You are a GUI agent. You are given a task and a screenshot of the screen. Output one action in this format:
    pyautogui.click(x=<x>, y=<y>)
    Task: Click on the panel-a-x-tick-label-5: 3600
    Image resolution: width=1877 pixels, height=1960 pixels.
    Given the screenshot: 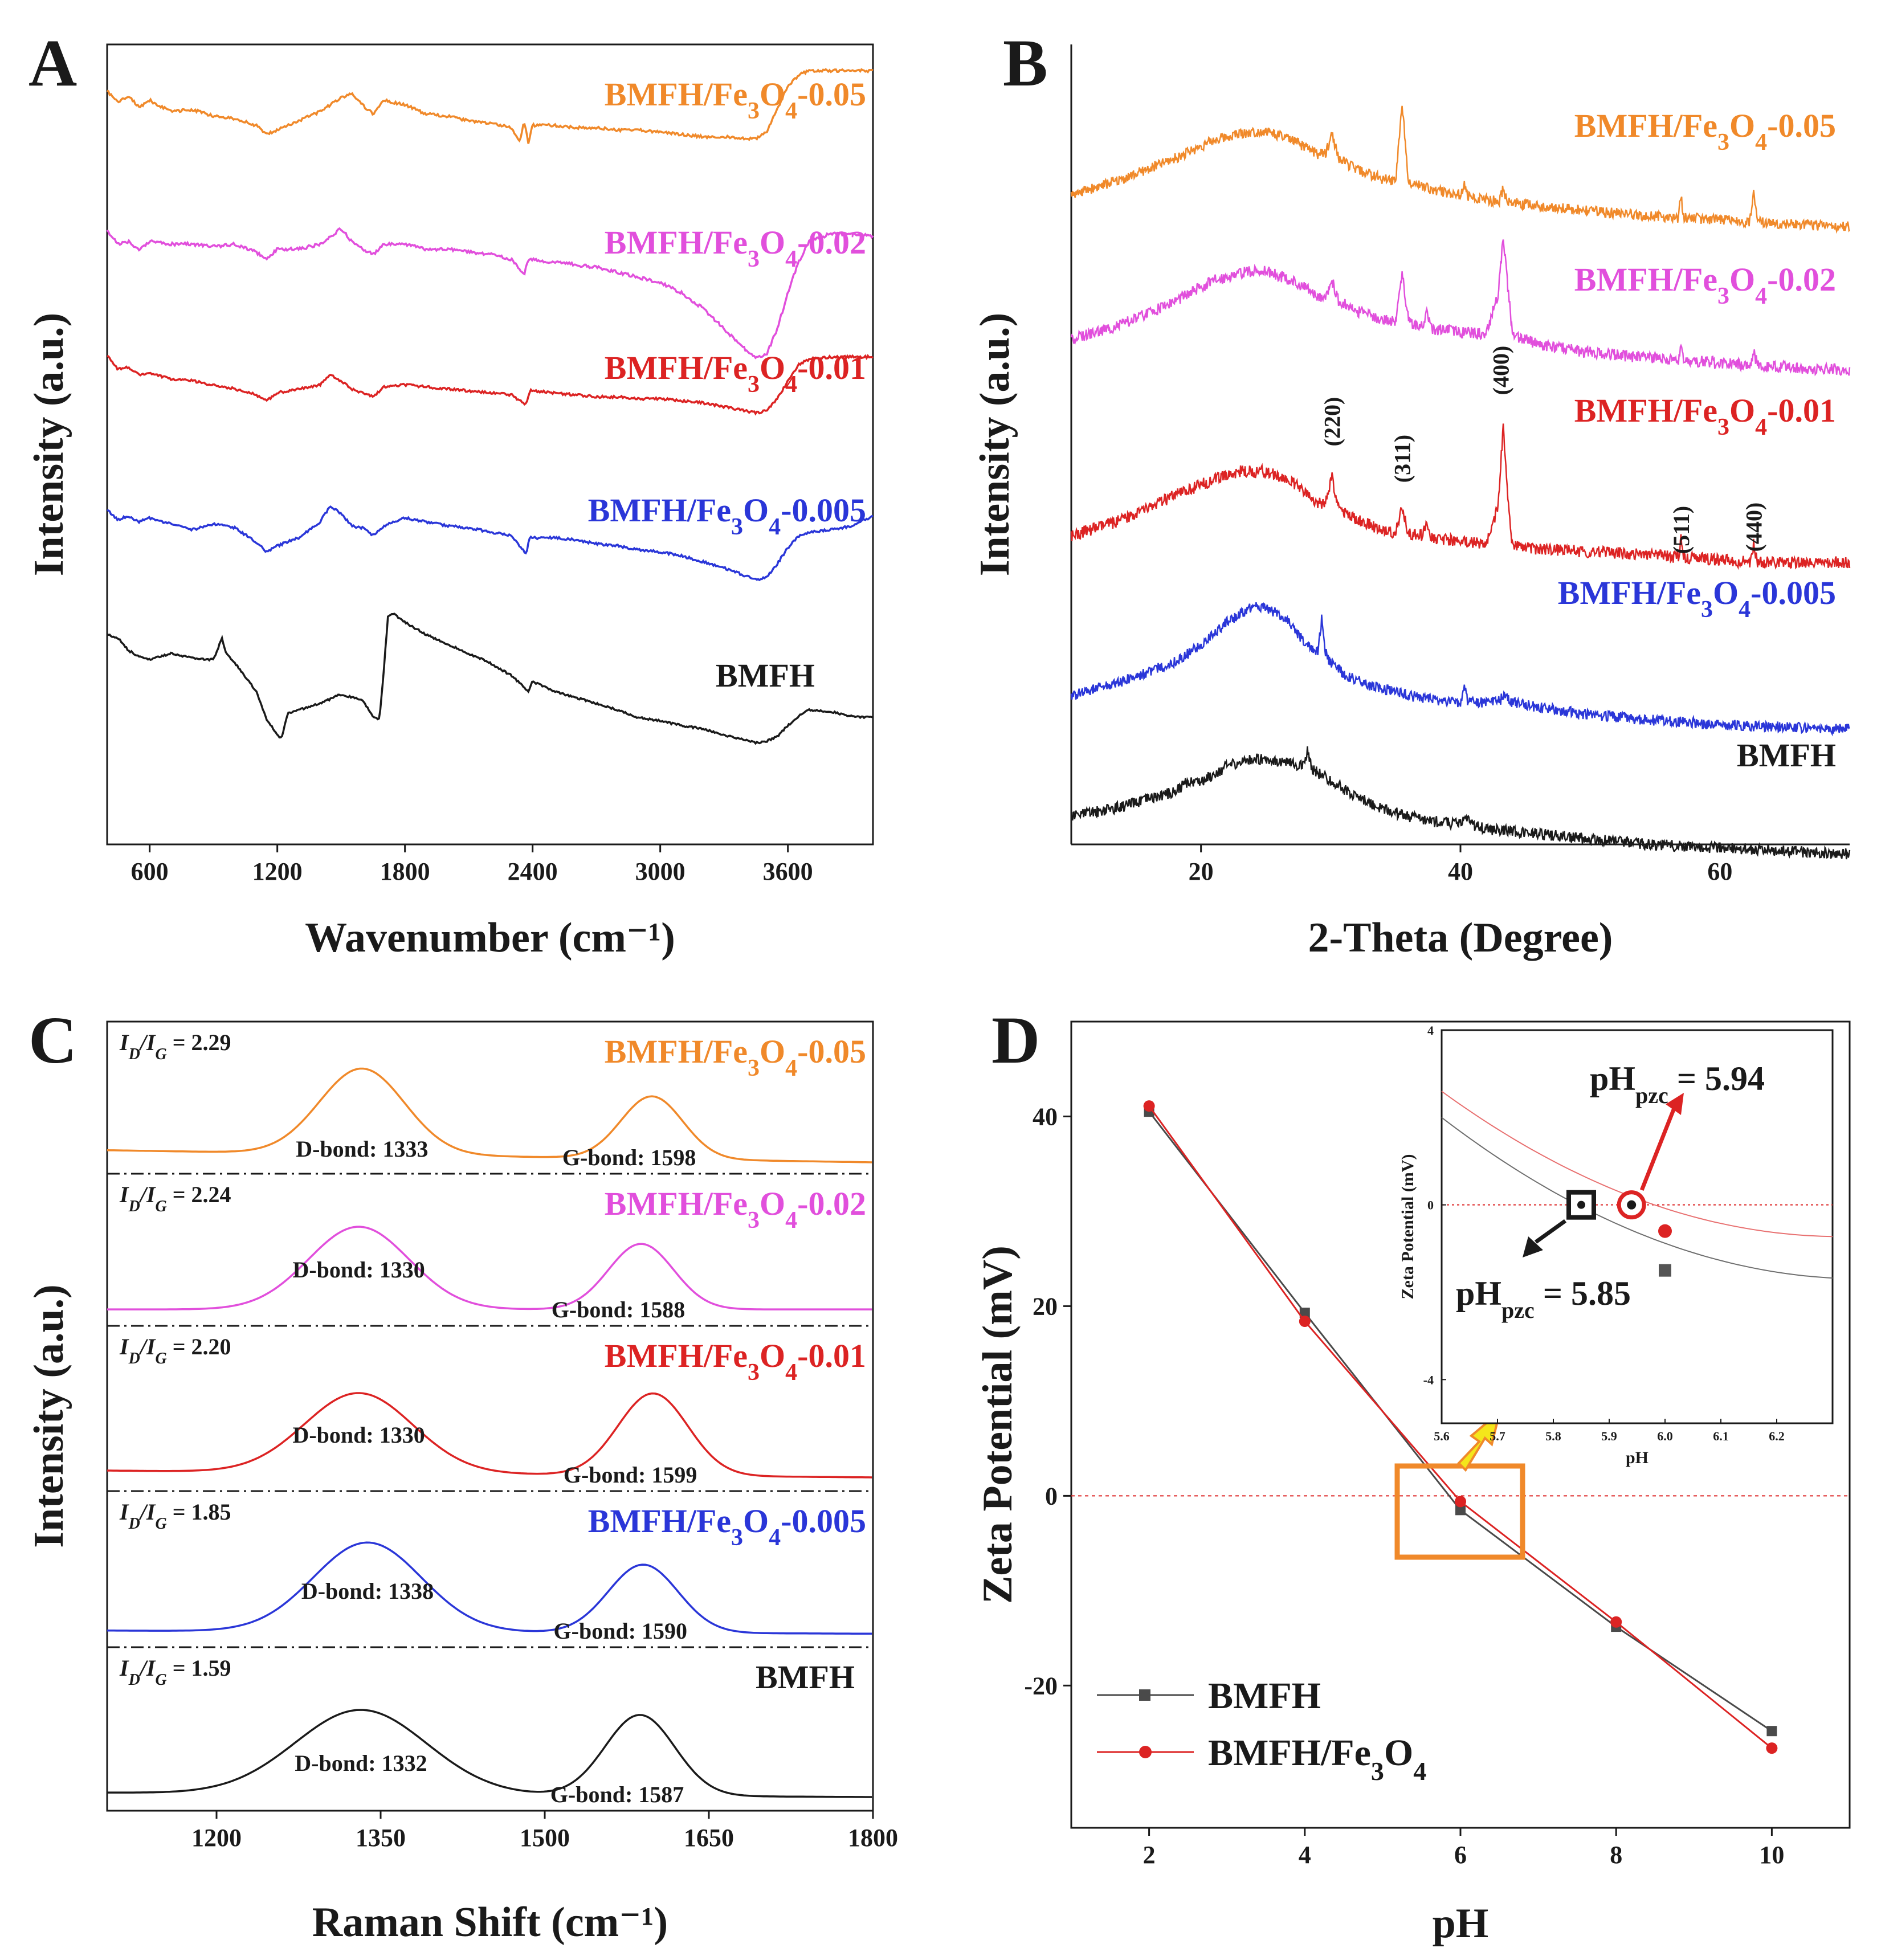 What is the action you would take?
    pyautogui.click(x=788, y=871)
    